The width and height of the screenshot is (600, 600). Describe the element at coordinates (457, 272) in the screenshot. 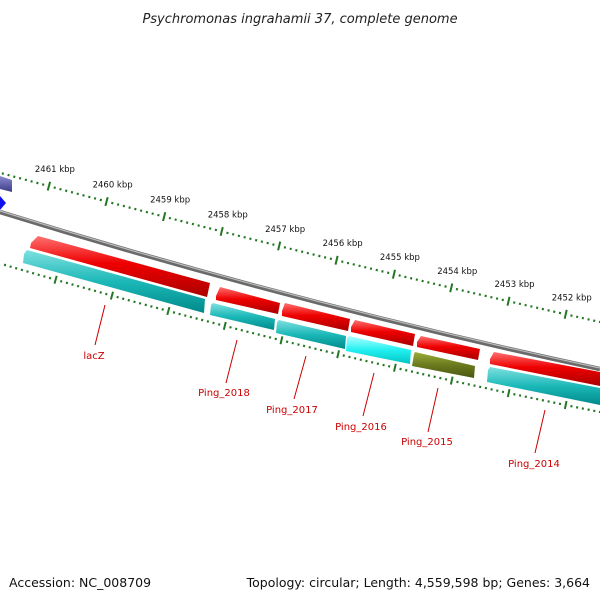

I see `scale-label: 2454 kbp` at that location.